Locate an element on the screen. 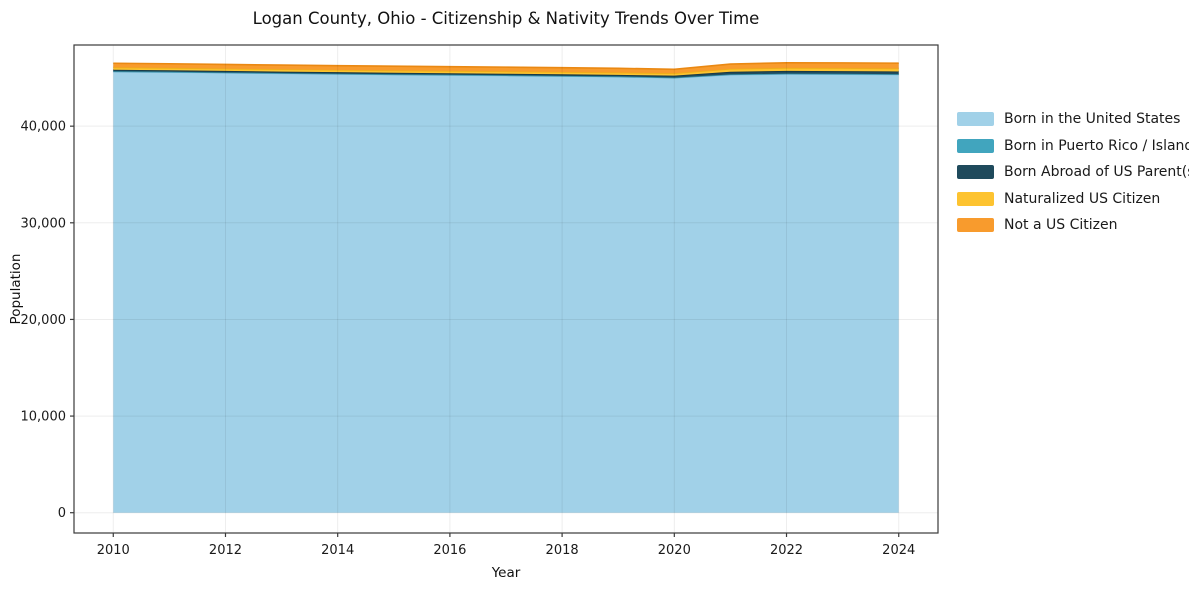 This screenshot has width=1189, height=590. x-axis-label: Year is located at coordinates (506, 573).